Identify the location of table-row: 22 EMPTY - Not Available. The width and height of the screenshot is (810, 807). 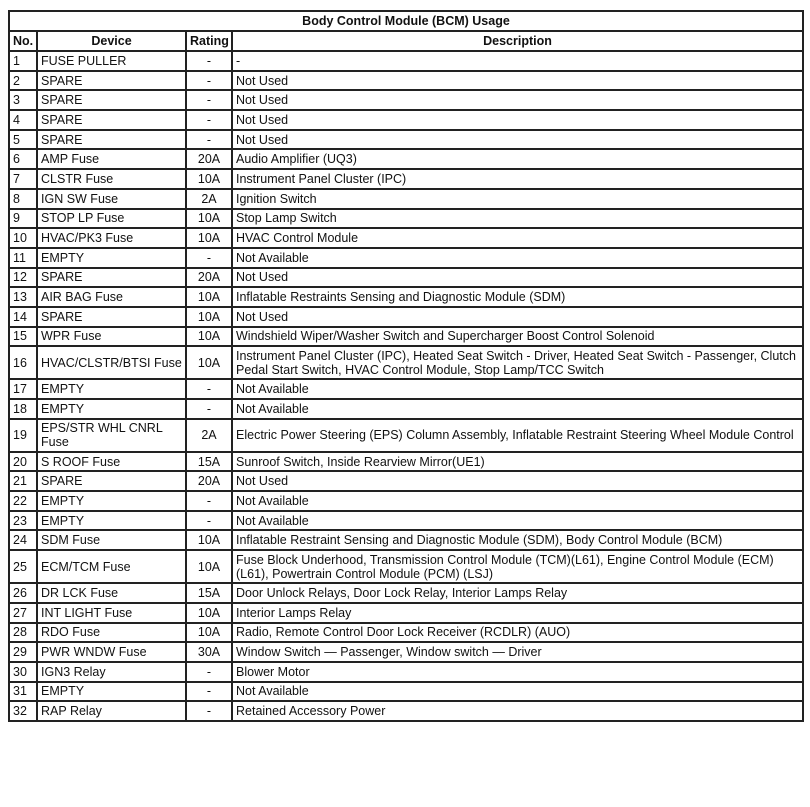
(406, 501).